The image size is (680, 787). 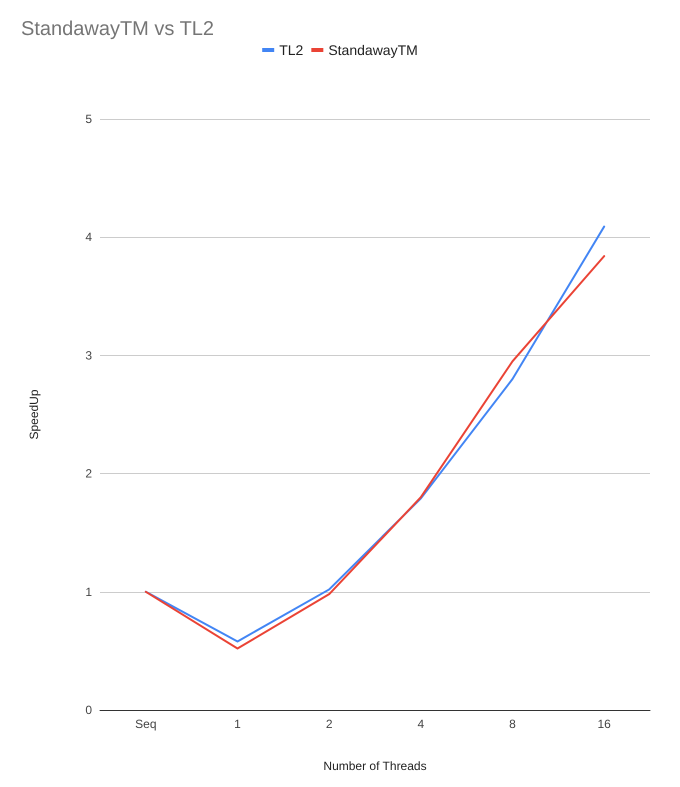 I want to click on y-tick-label: 0, so click(x=88, y=710).